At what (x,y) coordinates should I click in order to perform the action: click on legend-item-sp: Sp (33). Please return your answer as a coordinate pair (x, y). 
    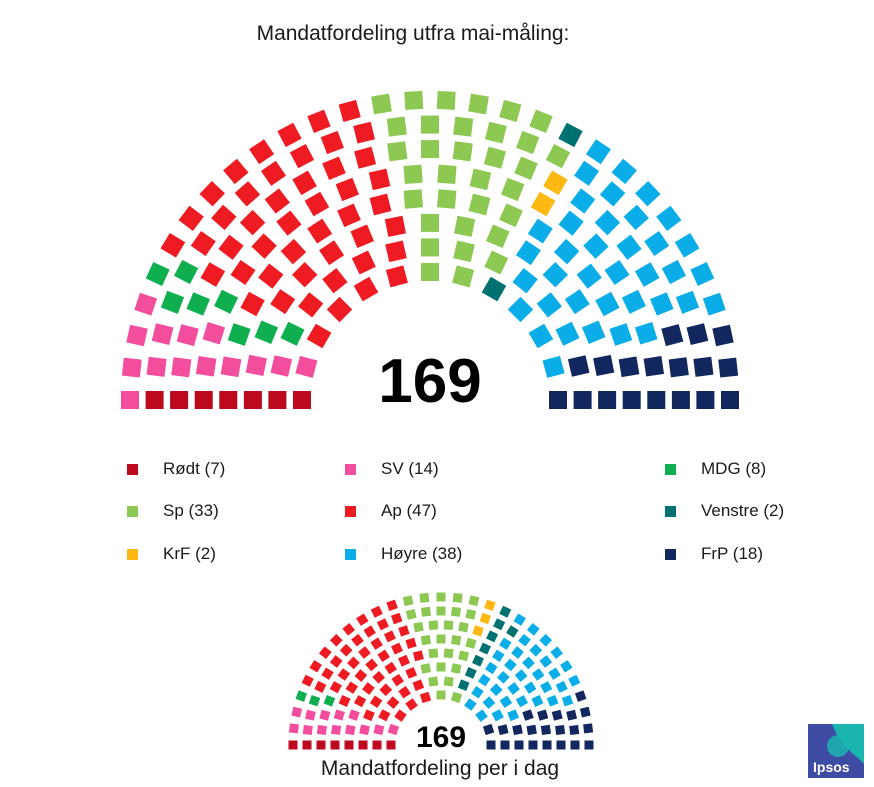
    Looking at the image, I should click on (173, 511).